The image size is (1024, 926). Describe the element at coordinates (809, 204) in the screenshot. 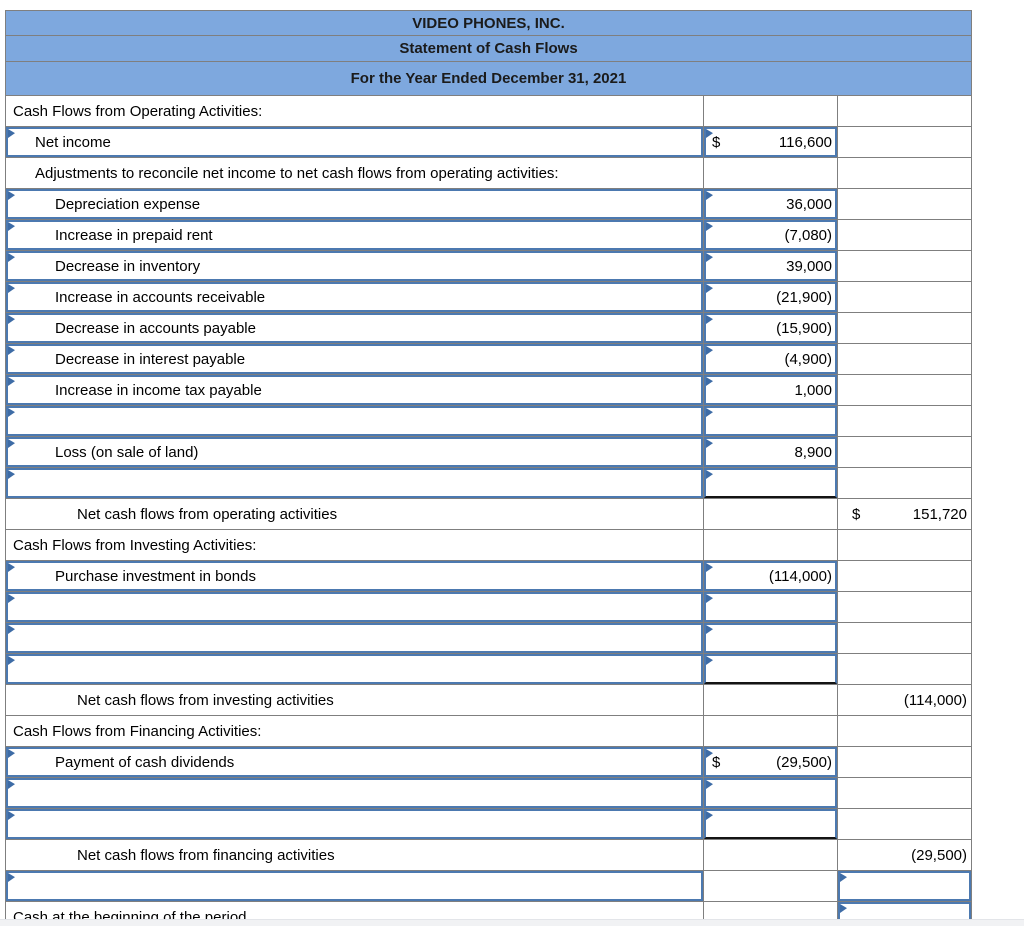

I see `cell-value: 36,000` at that location.